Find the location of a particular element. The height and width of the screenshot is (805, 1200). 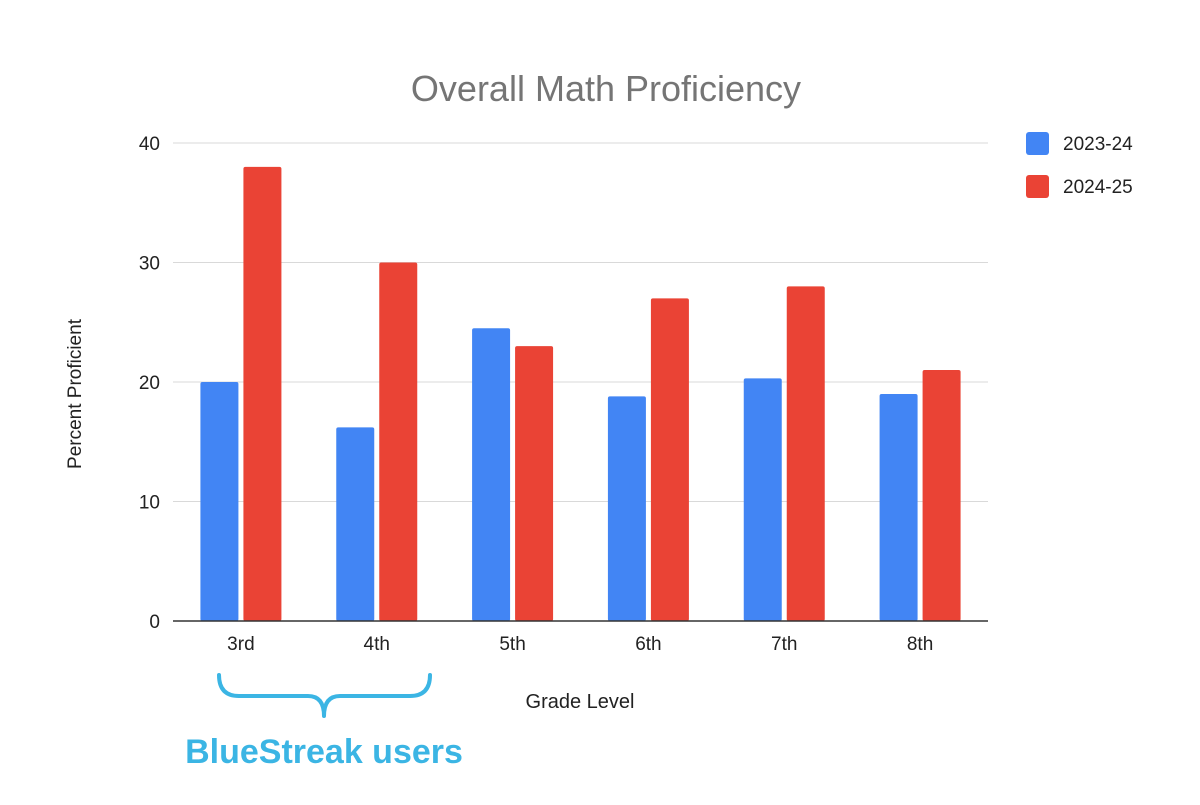

chart-title: Overall Math Proficiency is located at coordinates (606, 88).